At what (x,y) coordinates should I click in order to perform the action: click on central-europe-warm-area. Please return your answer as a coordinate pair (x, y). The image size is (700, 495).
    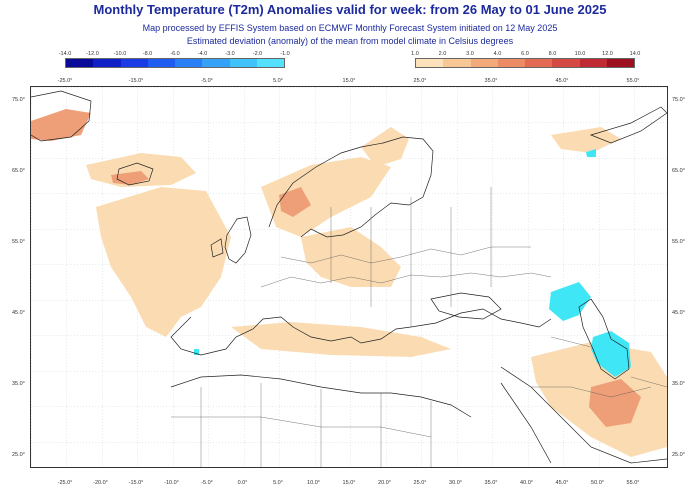
    Looking at the image, I should click on (351, 257).